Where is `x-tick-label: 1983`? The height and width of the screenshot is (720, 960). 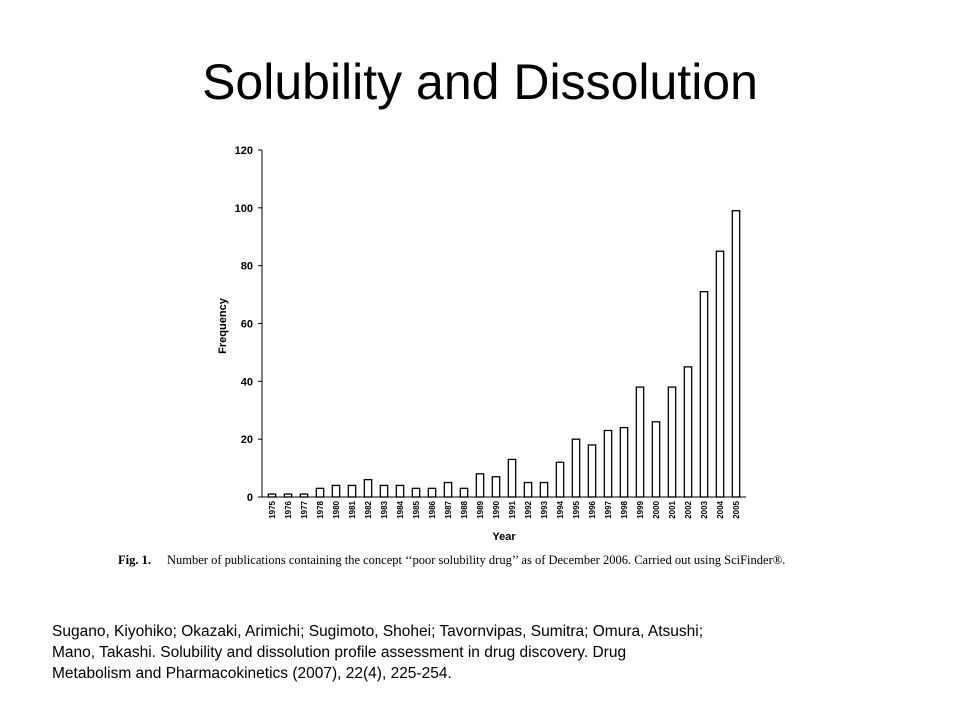 x-tick-label: 1983 is located at coordinates (384, 509).